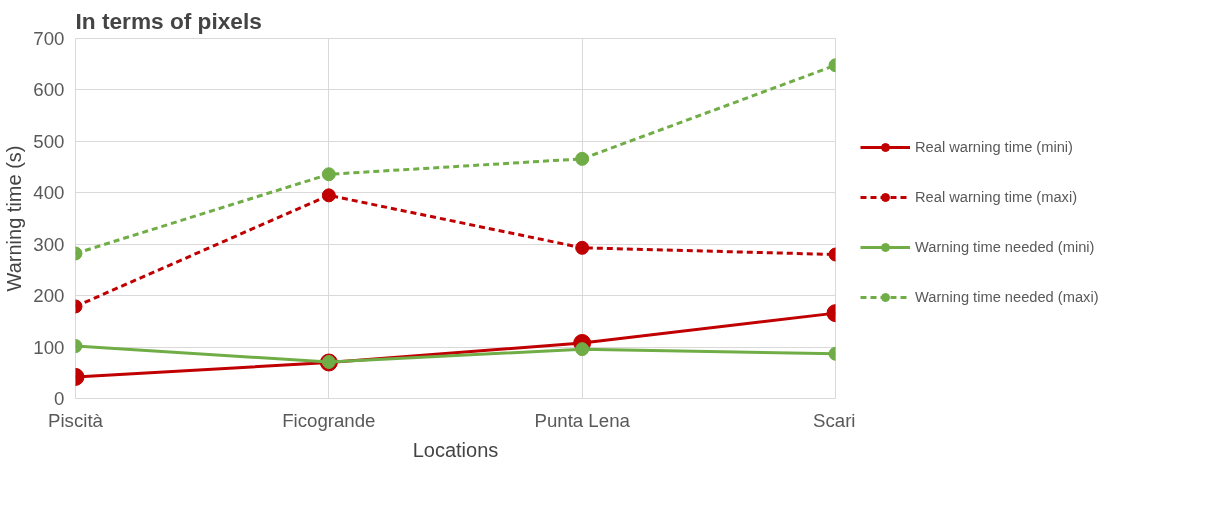 The width and height of the screenshot is (1208, 531). Describe the element at coordinates (1007, 296) in the screenshot. I see `legend-label: Warning time needed (maxi)` at that location.